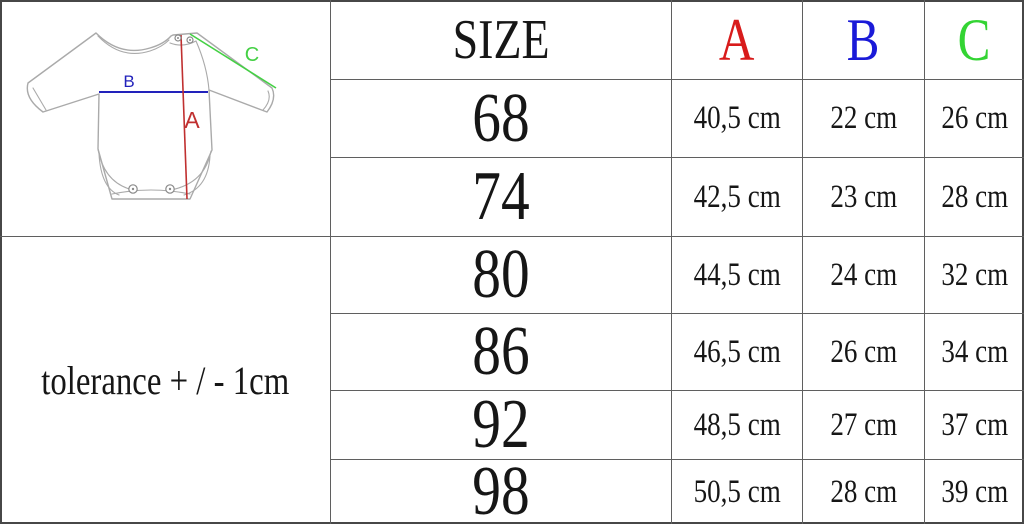  What do you see at coordinates (863, 491) in the screenshot?
I see `size-98-b-cell: 28 cm` at bounding box center [863, 491].